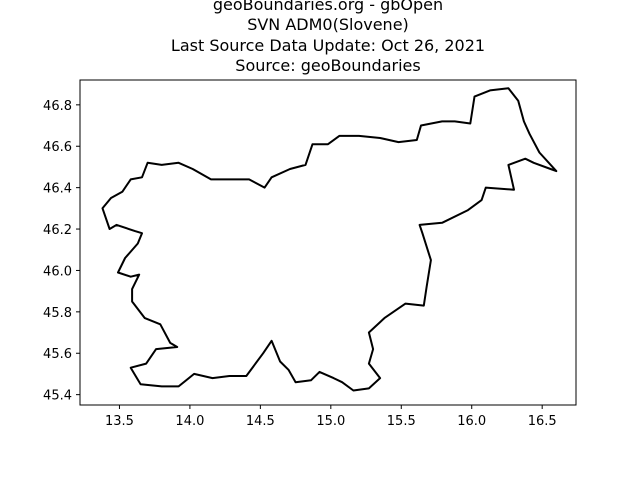  I want to click on x-tick-label: 15.5, so click(401, 421).